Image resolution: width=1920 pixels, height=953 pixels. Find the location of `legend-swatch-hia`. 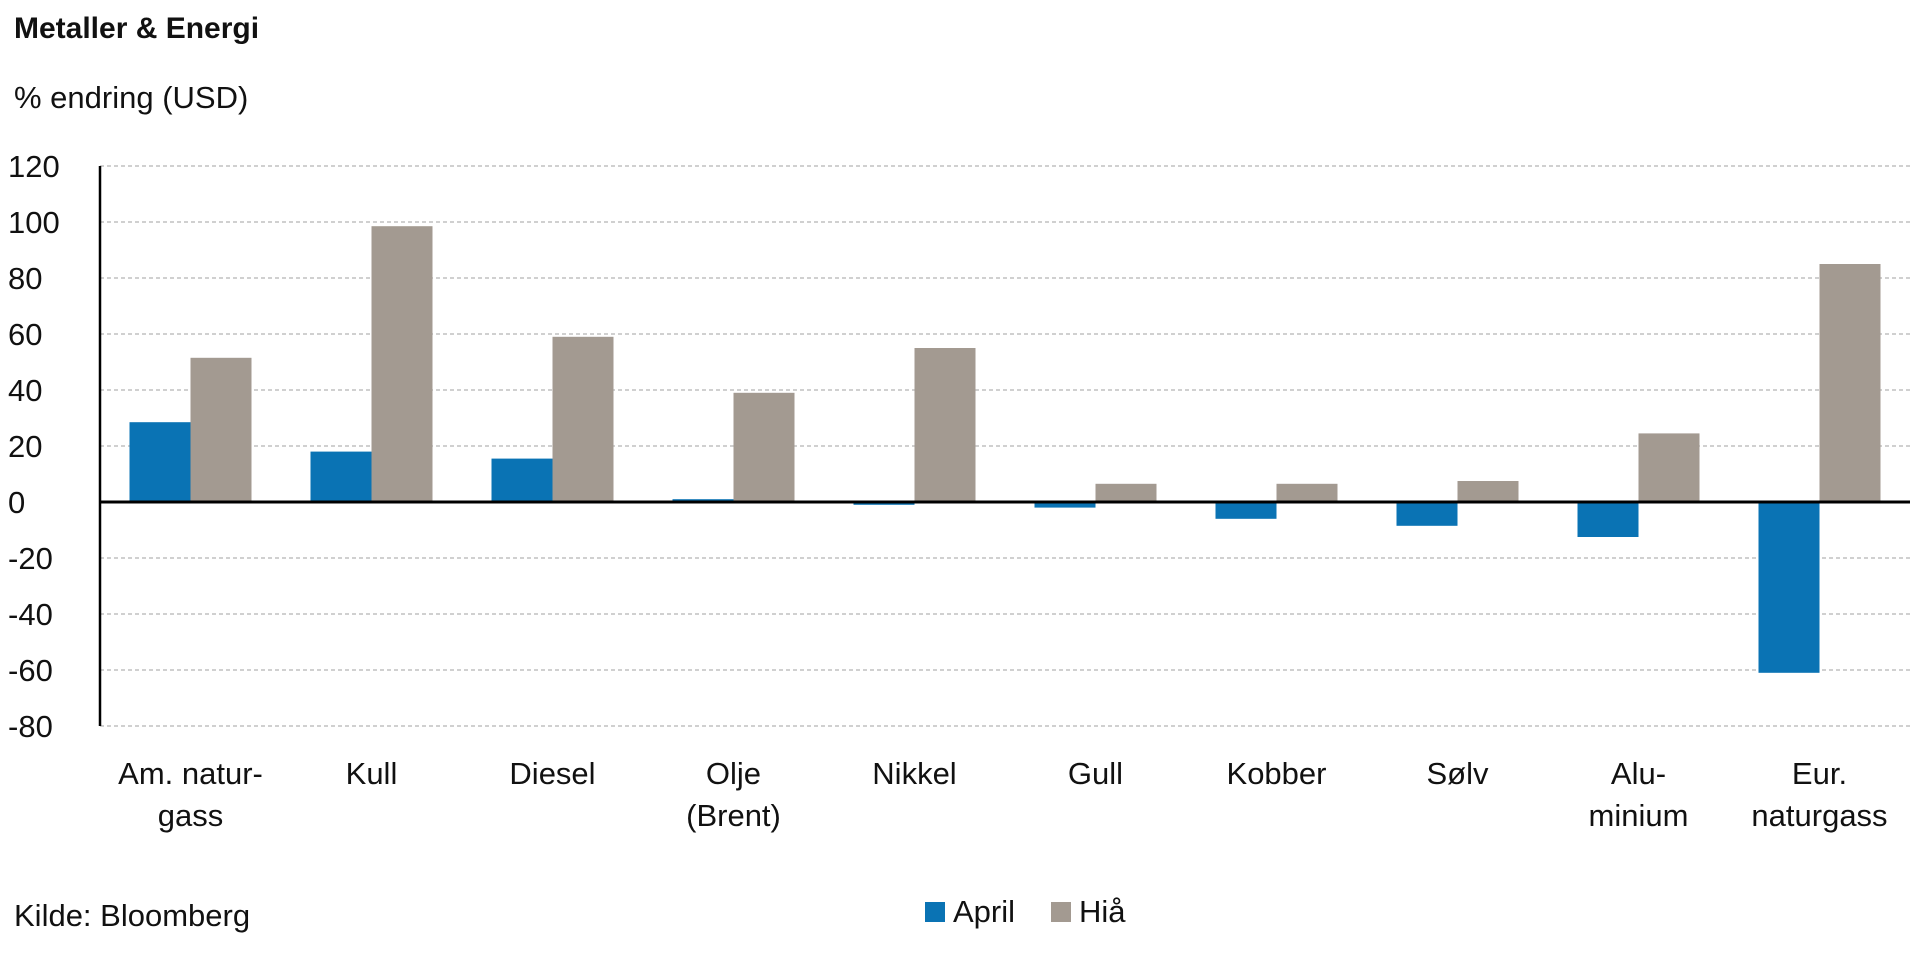

legend-swatch-hia is located at coordinates (1061, 912).